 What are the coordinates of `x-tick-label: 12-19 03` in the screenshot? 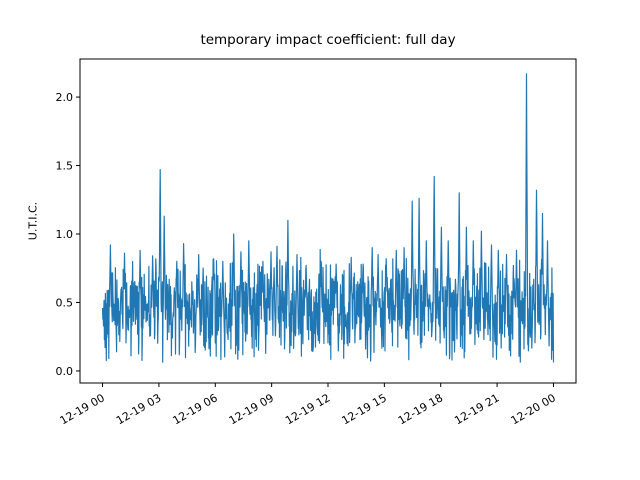 It's located at (138, 409).